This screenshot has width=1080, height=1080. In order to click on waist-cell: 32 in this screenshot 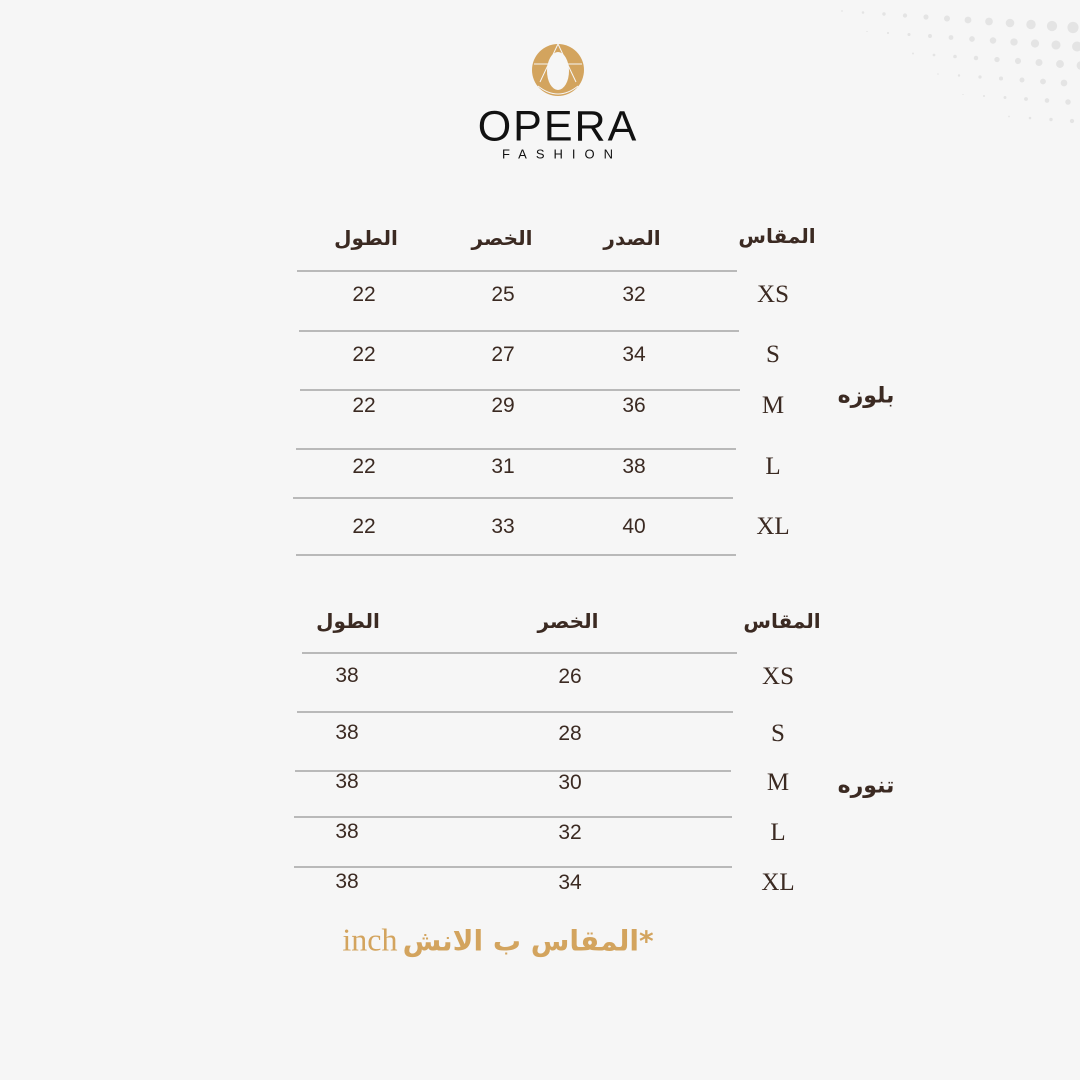, I will do `click(570, 832)`.